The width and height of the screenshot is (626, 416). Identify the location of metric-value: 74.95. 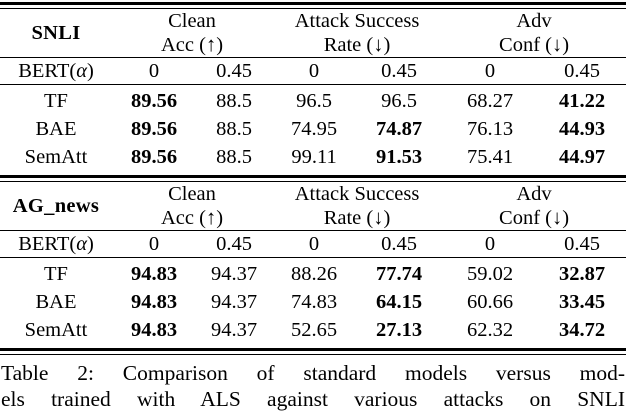
(314, 129).